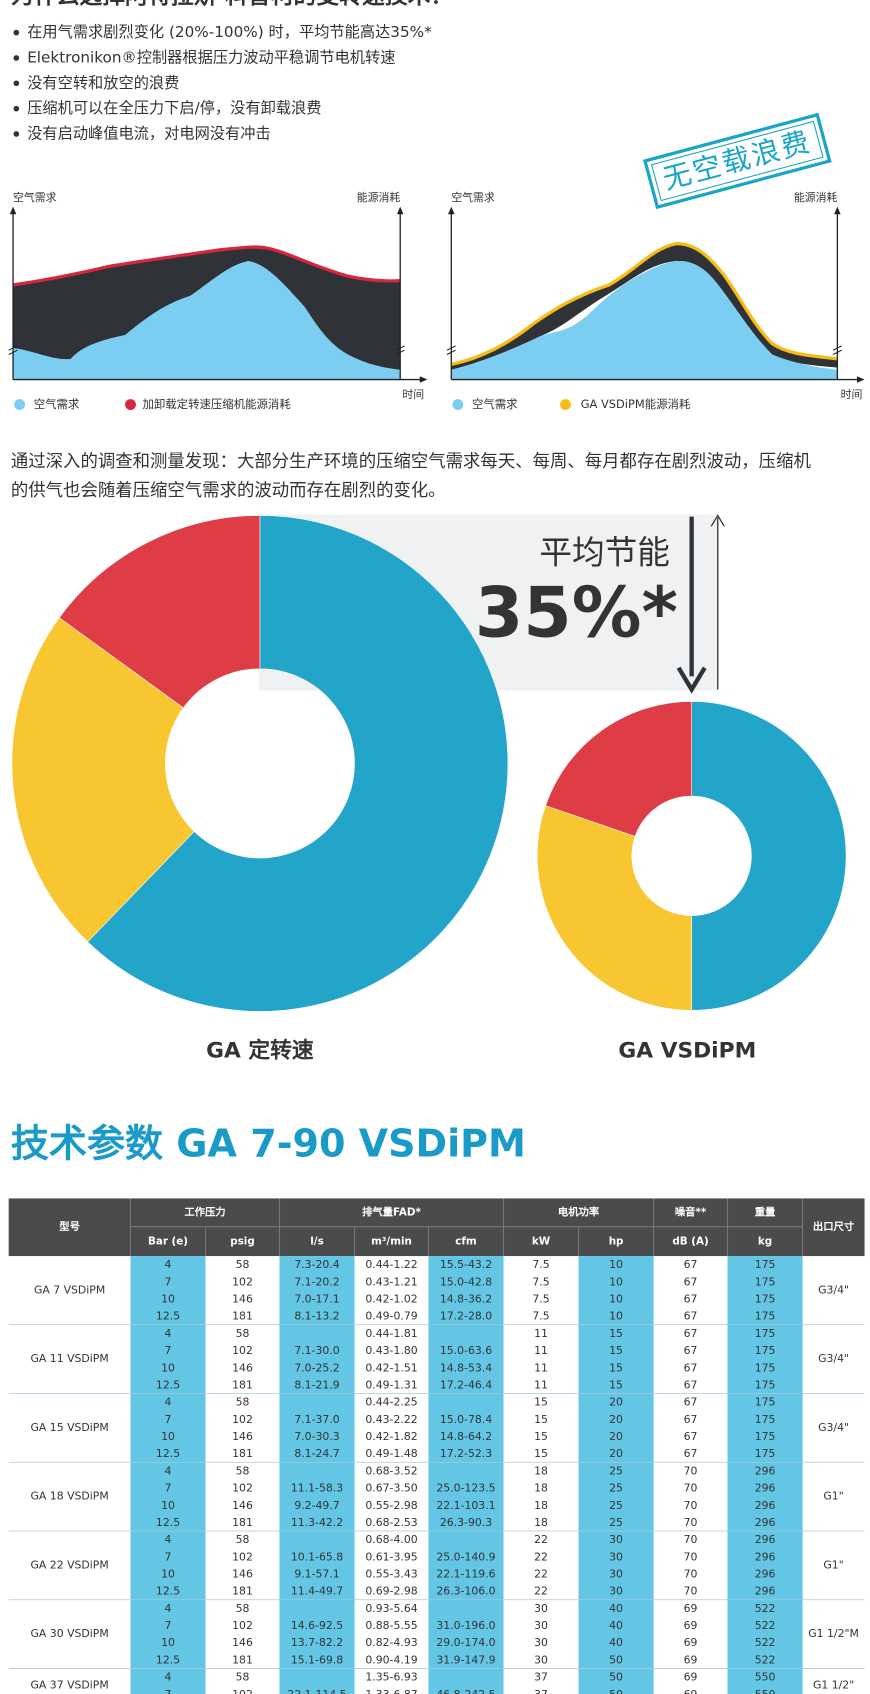 The image size is (870, 1694). What do you see at coordinates (614, 908) in the screenshot?
I see `donut-segment` at bounding box center [614, 908].